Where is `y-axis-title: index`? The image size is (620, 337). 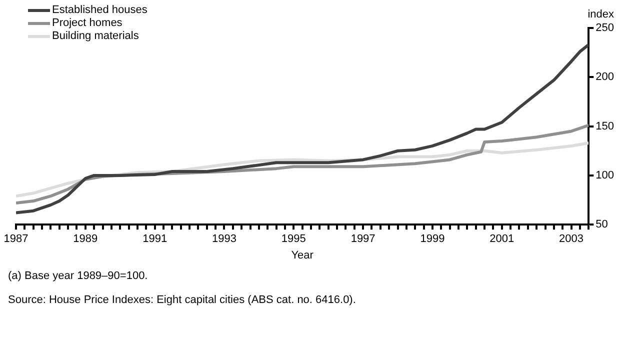
y-axis-title: index is located at coordinates (601, 14).